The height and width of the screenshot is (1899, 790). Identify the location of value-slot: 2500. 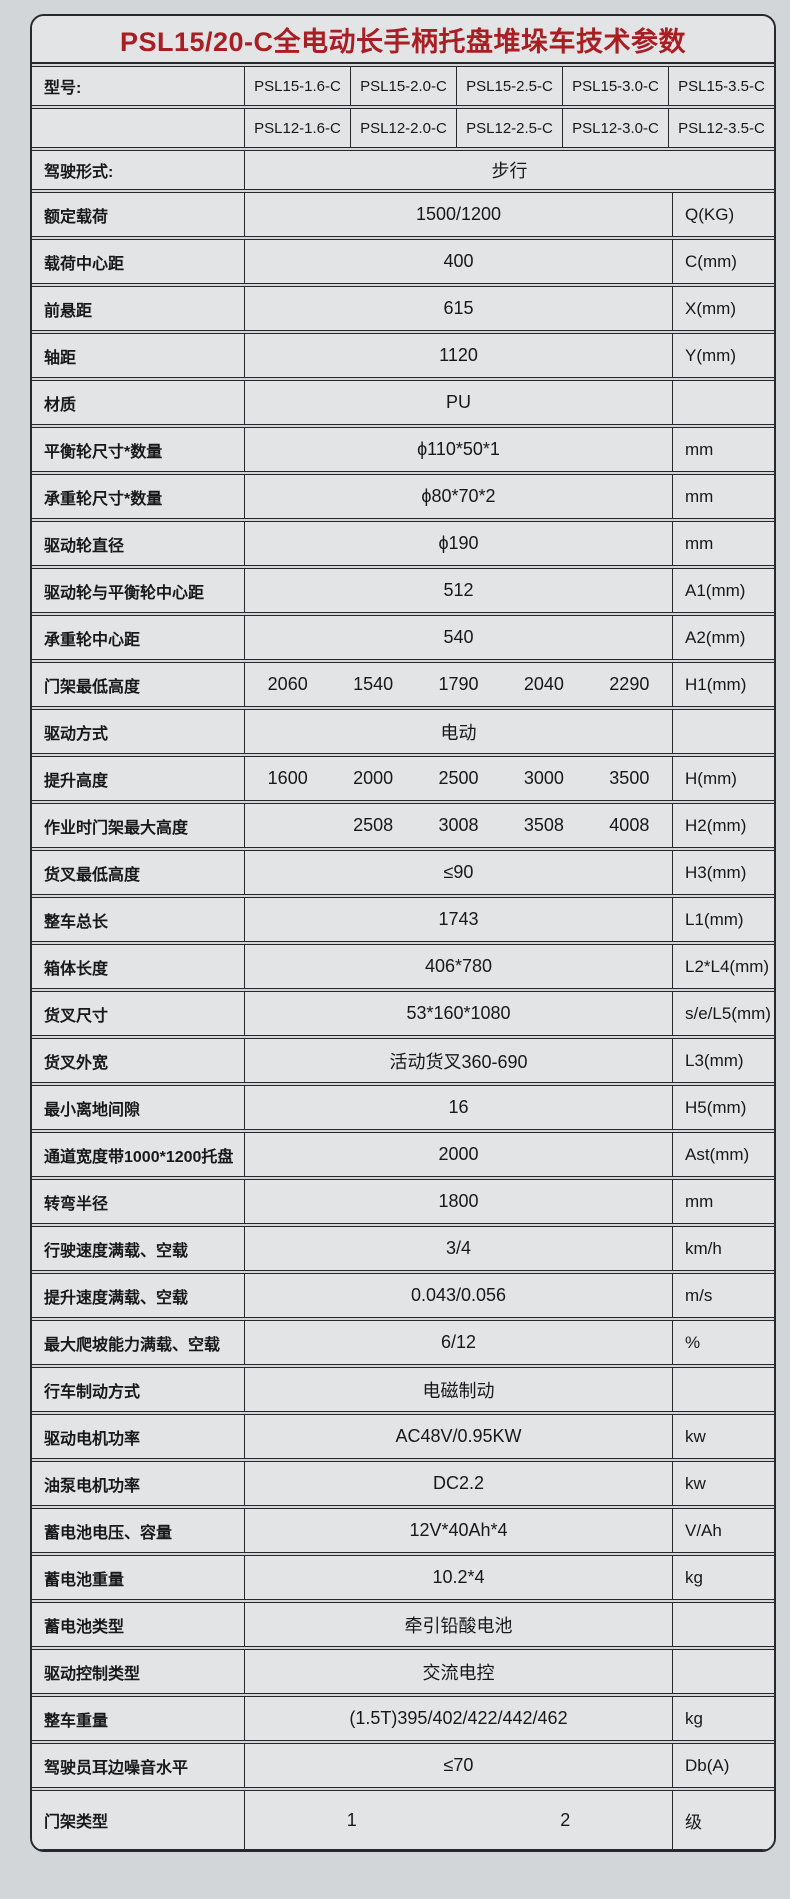
(458, 778).